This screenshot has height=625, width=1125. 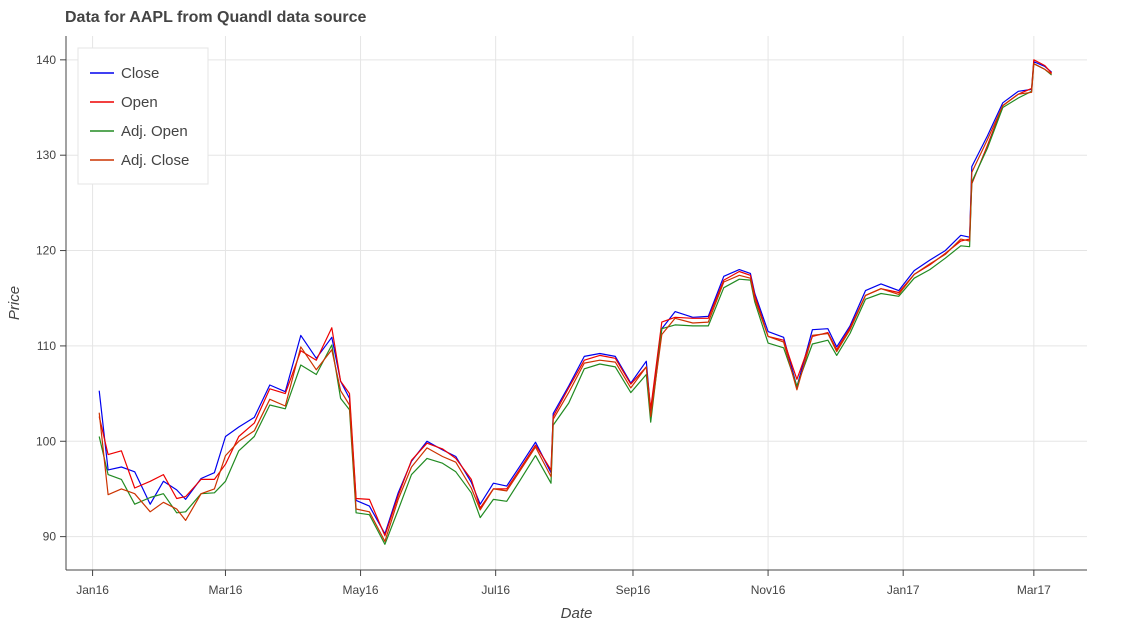 What do you see at coordinates (50, 537) in the screenshot?
I see `y-tick-label: 90` at bounding box center [50, 537].